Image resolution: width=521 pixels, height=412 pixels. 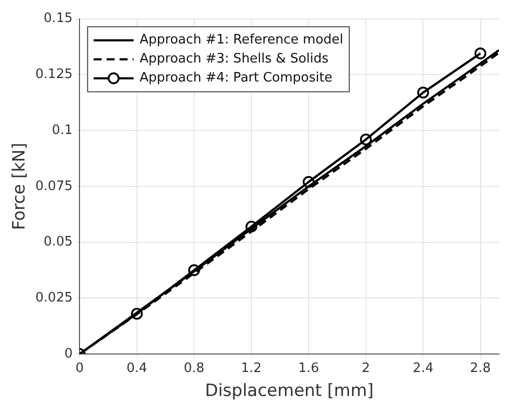 What do you see at coordinates (79, 368) in the screenshot?
I see `x-tick-label: 0` at bounding box center [79, 368].